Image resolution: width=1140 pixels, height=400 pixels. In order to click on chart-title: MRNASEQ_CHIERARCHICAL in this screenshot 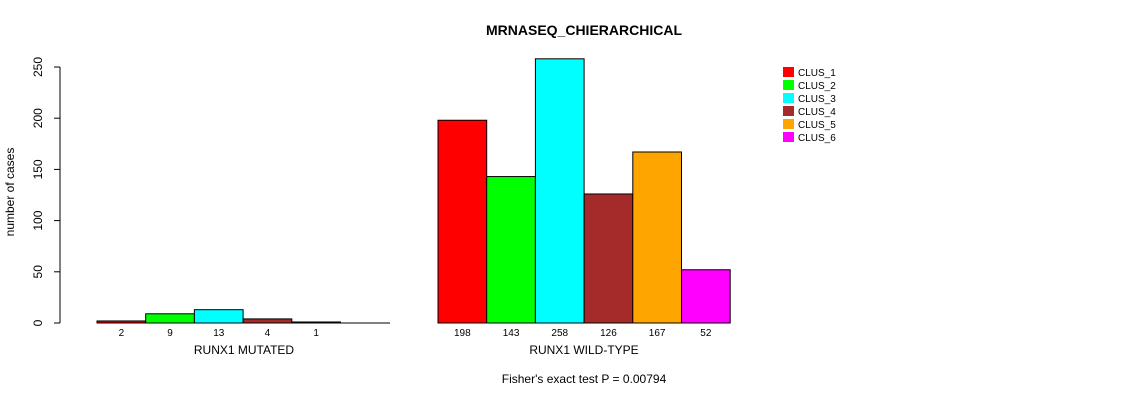, I will do `click(584, 30)`.